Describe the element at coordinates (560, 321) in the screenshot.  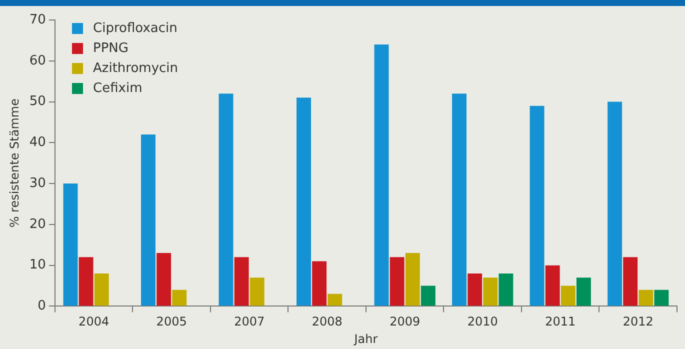
I see `x-tick-label: 2011` at that location.